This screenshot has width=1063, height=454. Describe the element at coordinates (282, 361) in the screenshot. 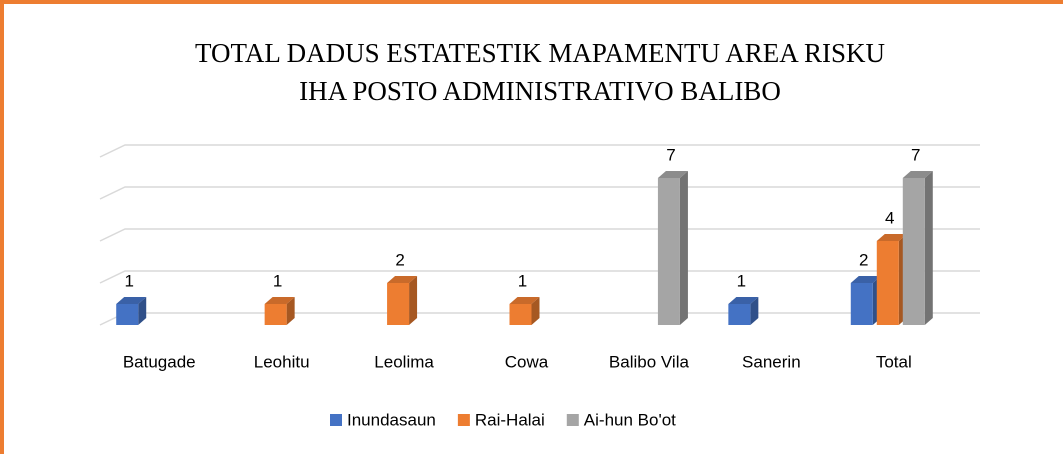

I see `x-tick-label: Leohitu` at that location.